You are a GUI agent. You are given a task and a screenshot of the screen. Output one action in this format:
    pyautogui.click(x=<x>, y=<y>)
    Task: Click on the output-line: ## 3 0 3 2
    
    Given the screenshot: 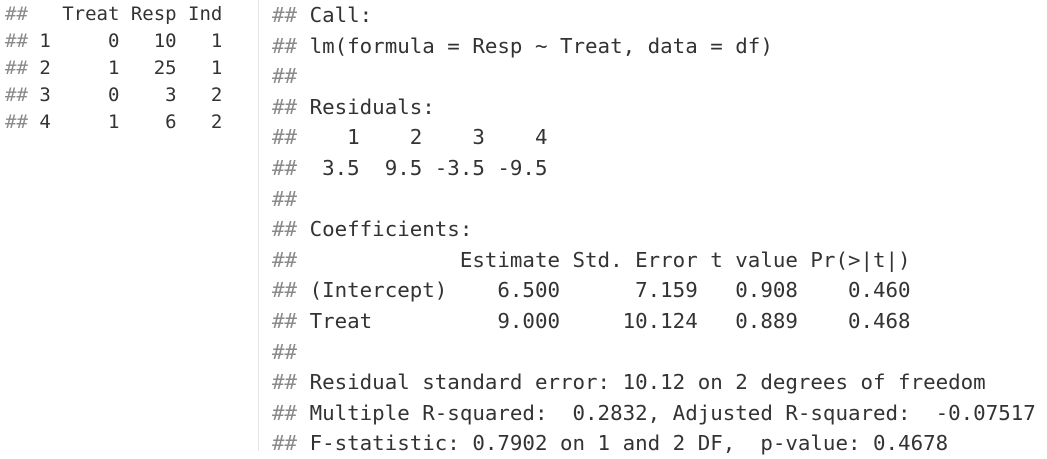 What is the action you would take?
    pyautogui.click(x=127, y=95)
    